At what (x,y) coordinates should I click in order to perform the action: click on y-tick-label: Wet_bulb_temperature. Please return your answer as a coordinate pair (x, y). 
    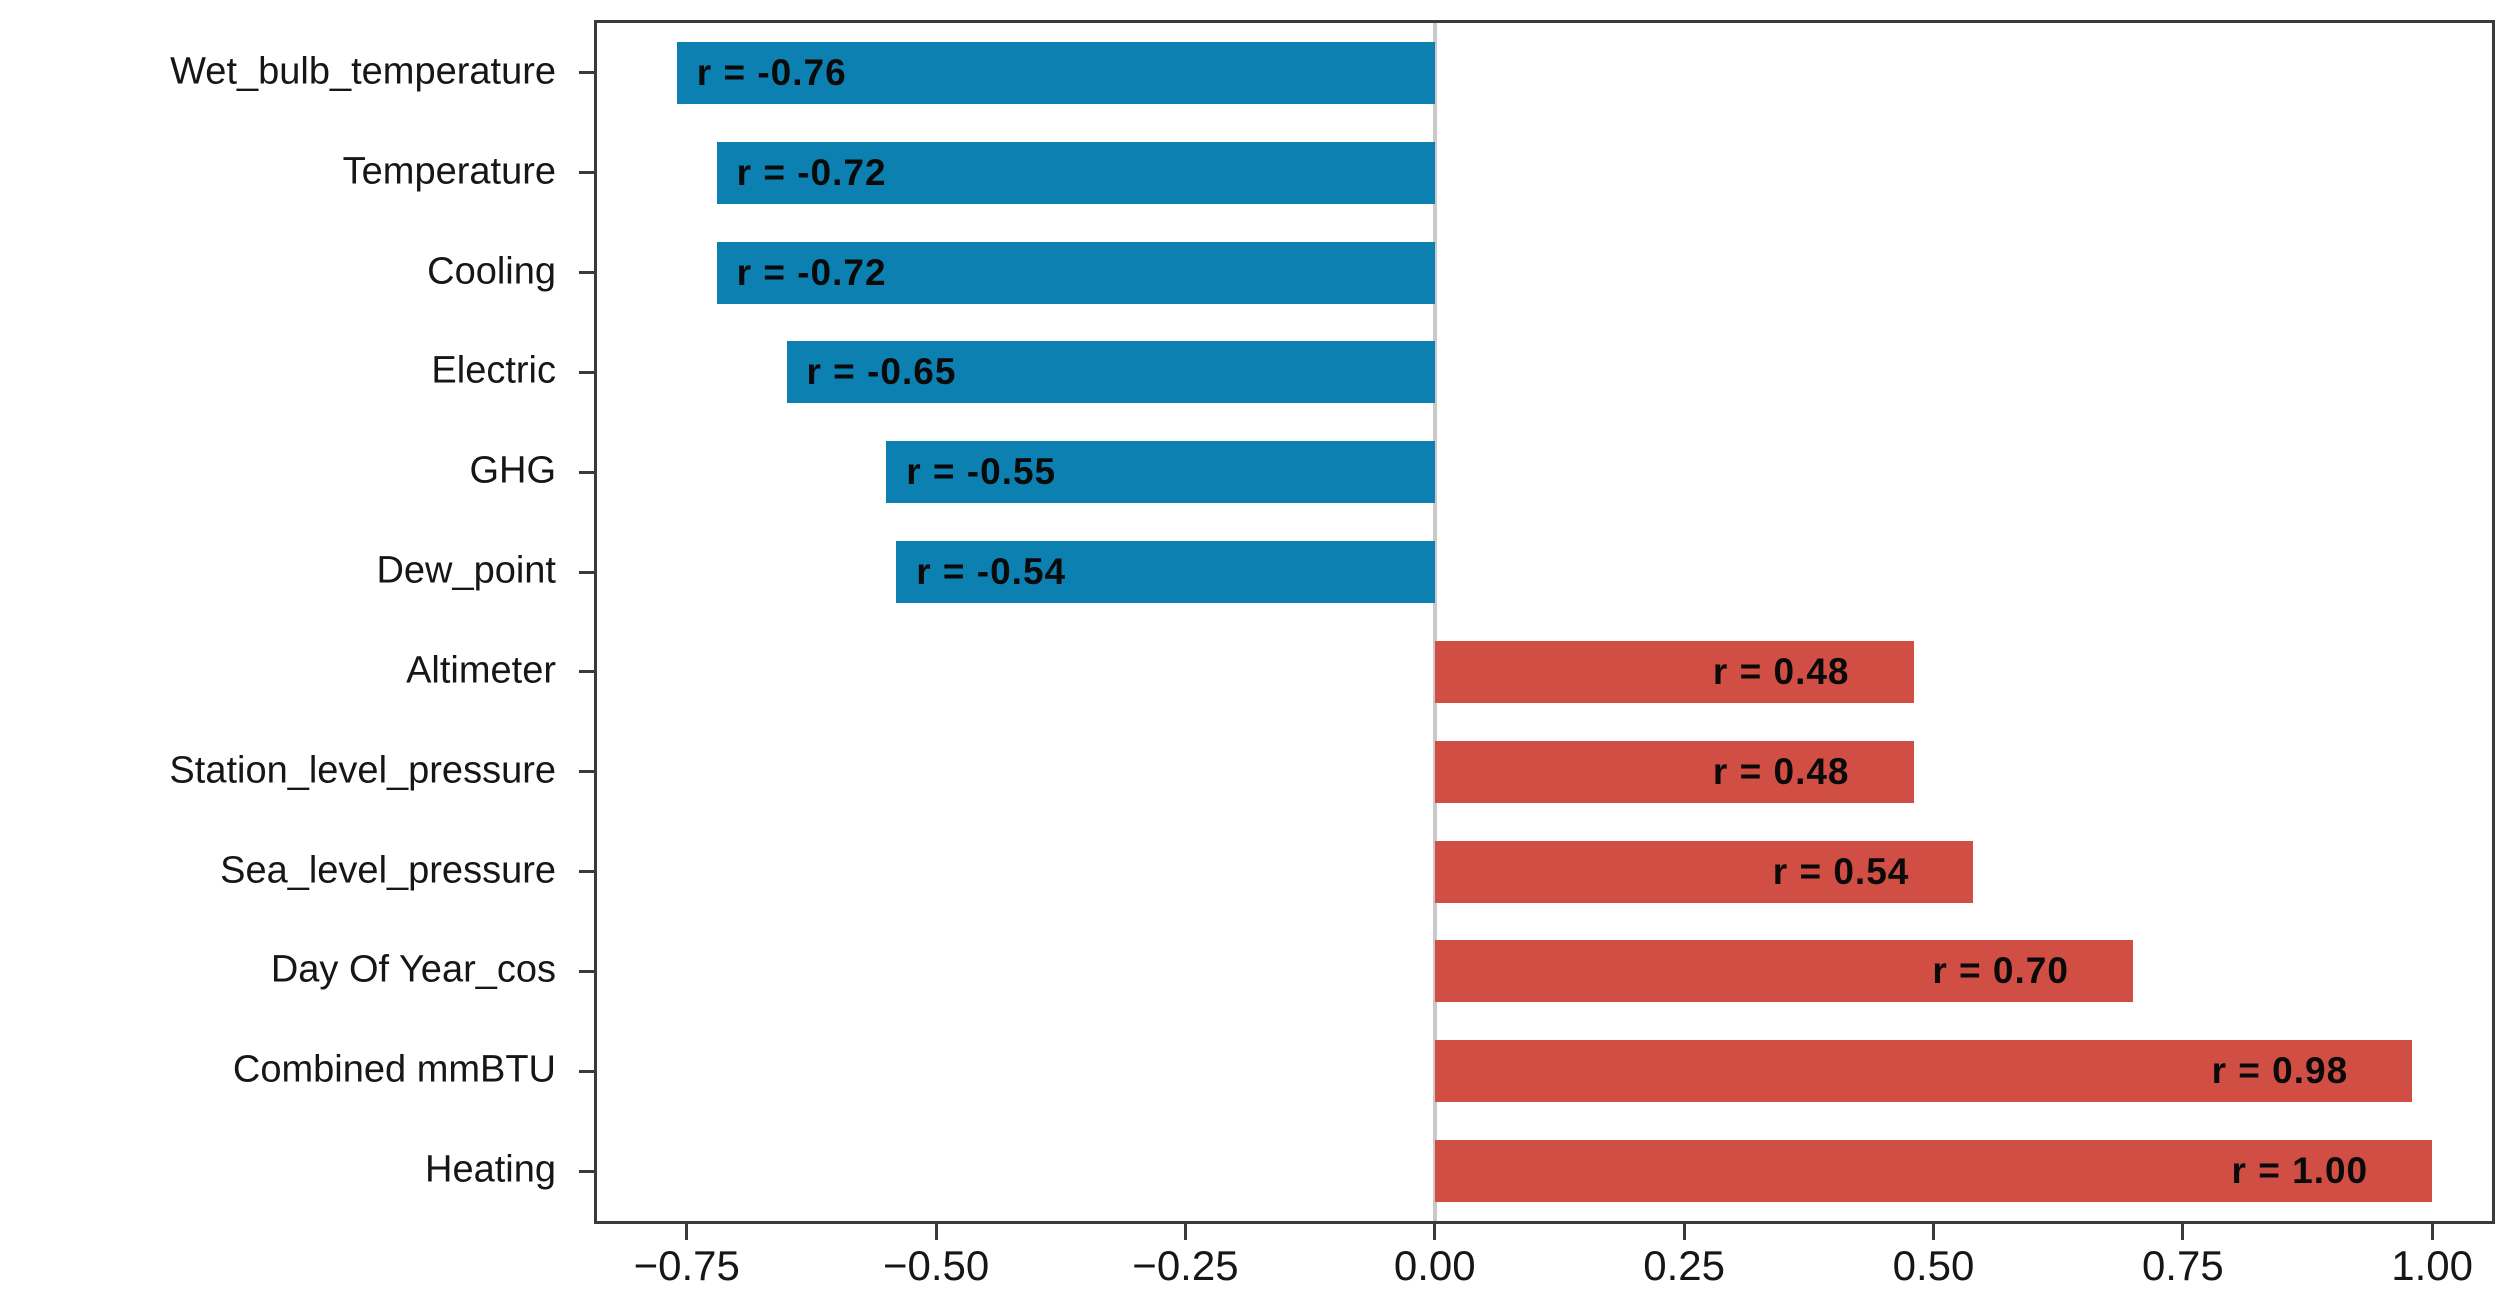
    Looking at the image, I should click on (363, 71).